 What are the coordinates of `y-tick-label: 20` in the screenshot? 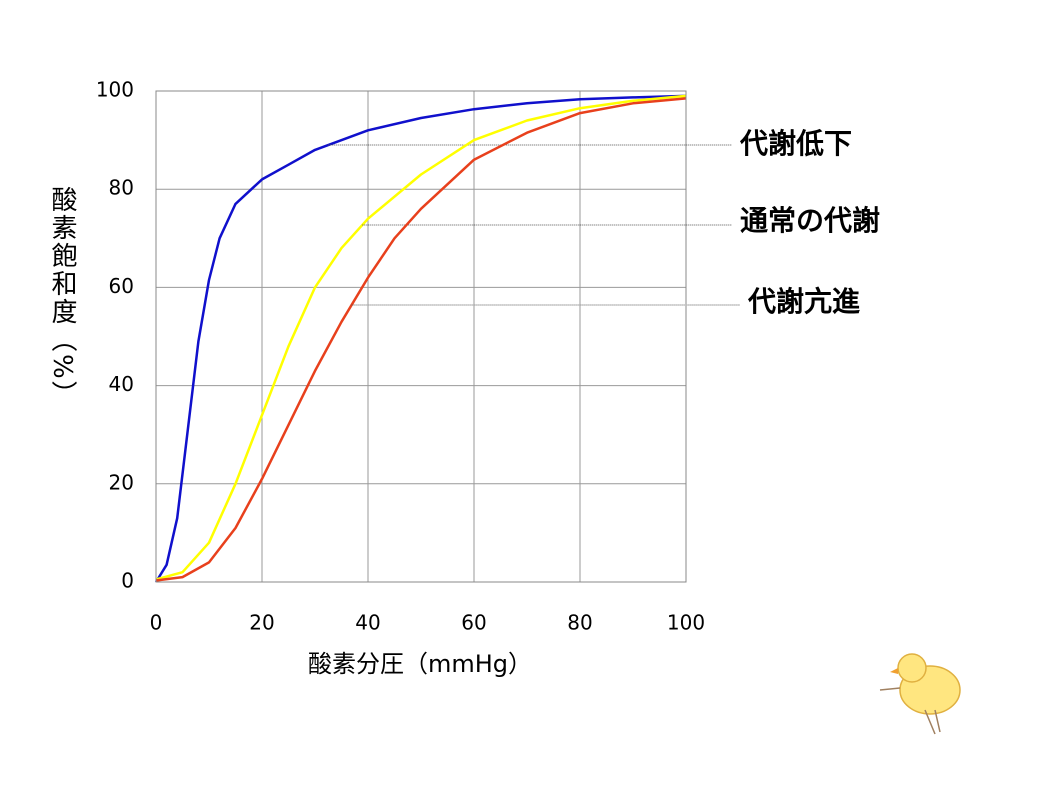 It's located at (121, 482).